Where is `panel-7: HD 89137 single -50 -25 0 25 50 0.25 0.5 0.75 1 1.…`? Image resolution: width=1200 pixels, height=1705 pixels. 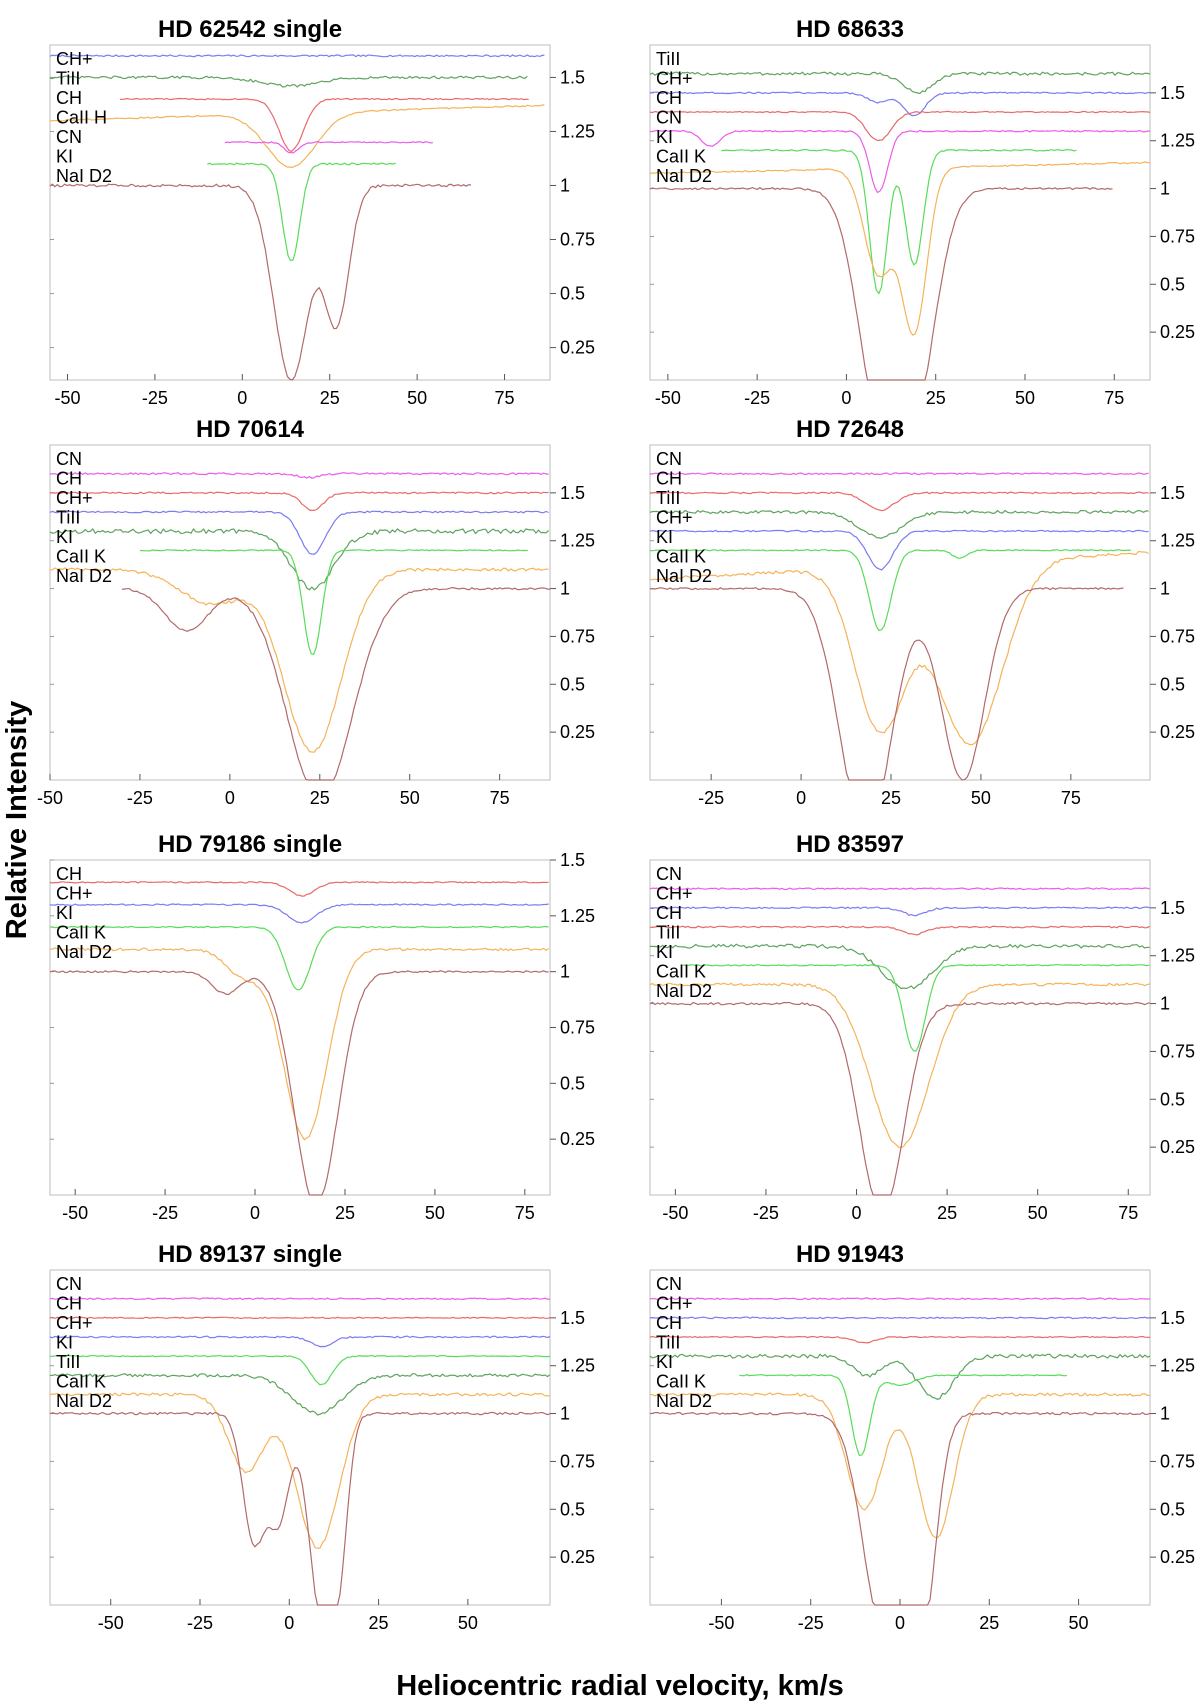
panel-7: HD 89137 single -50 -25 0 25 50 0.25 0.5 0.75 1 1.… is located at coordinates (322, 1437).